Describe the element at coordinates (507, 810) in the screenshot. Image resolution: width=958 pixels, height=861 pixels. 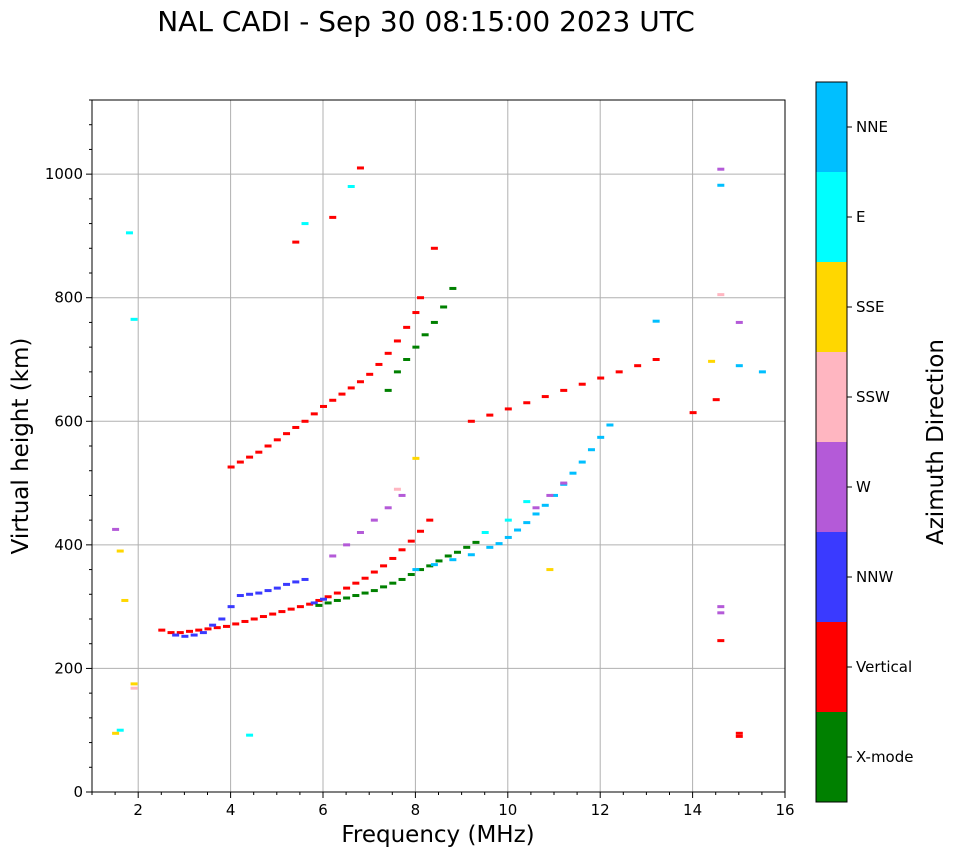
I see `x-tick-label: 10` at that location.